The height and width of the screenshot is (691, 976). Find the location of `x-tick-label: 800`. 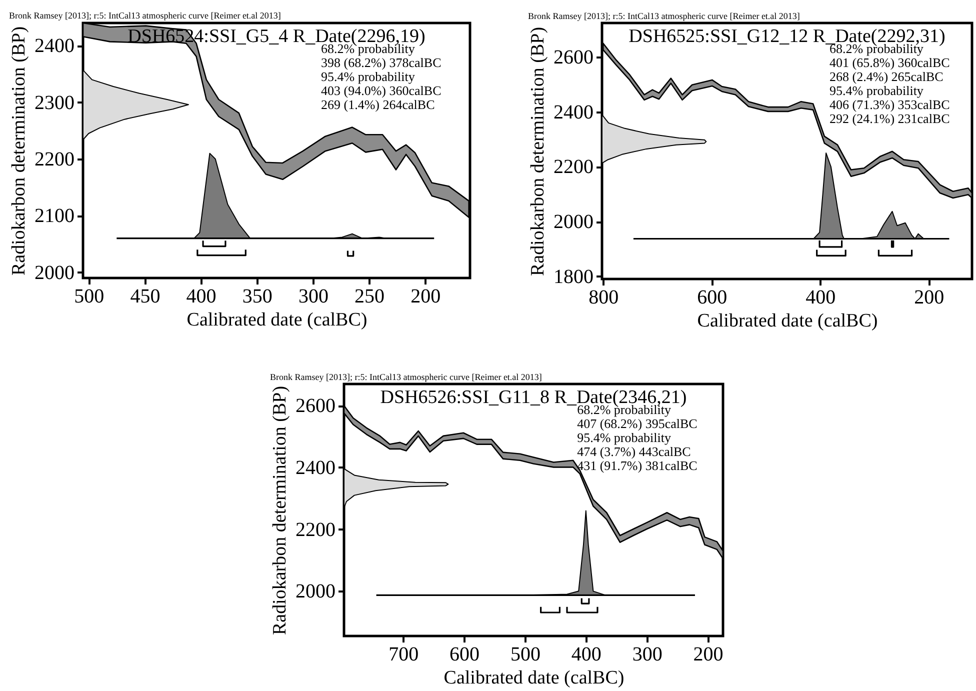

x-tick-label: 800 is located at coordinates (603, 297).